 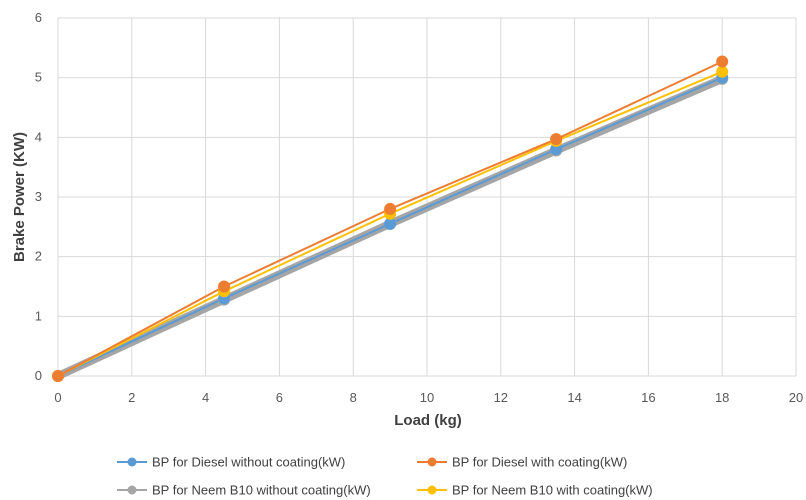 What do you see at coordinates (38, 375) in the screenshot?
I see `y-tick-label: 0` at bounding box center [38, 375].